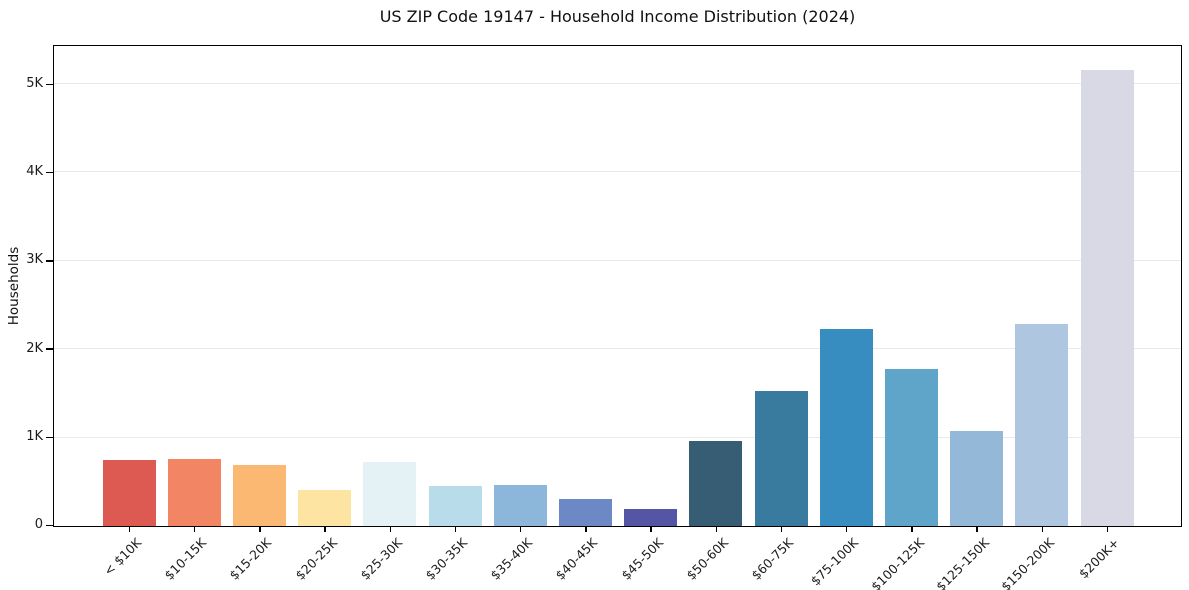  What do you see at coordinates (34, 83) in the screenshot?
I see `y-tick-label: 5K` at bounding box center [34, 83].